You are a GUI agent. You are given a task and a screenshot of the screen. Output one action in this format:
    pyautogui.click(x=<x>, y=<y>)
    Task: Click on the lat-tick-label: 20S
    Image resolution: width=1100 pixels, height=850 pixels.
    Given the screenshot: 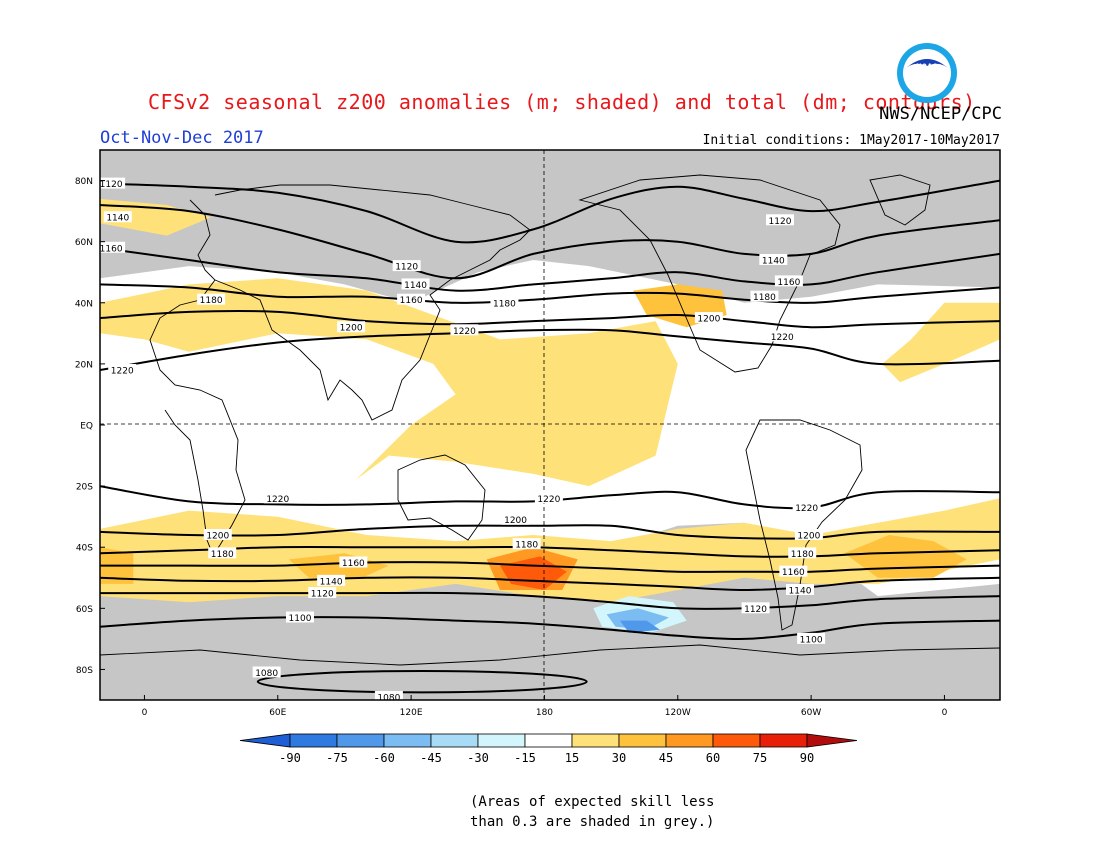 What is the action you would take?
    pyautogui.click(x=84, y=488)
    